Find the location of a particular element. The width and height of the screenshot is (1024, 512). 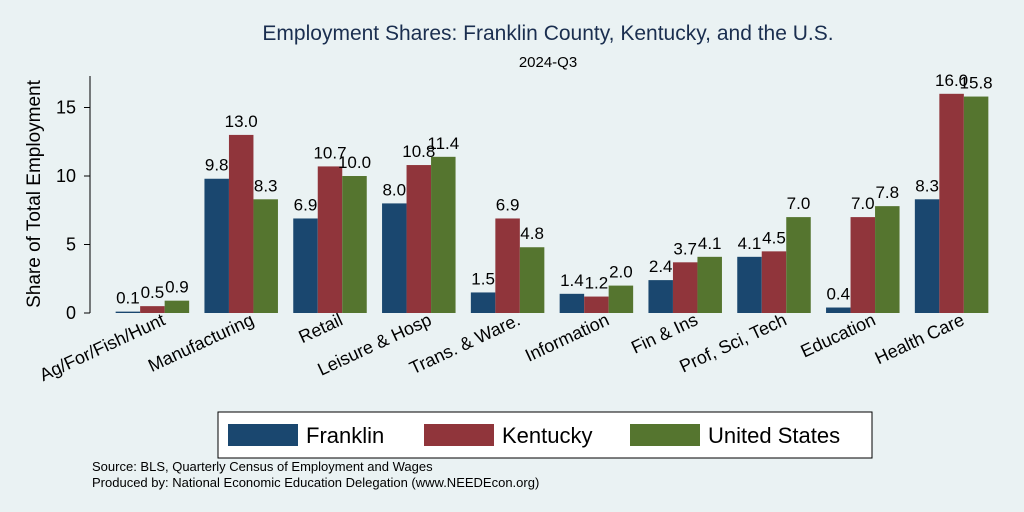

y-tick-label: 10 is located at coordinates (66, 176).